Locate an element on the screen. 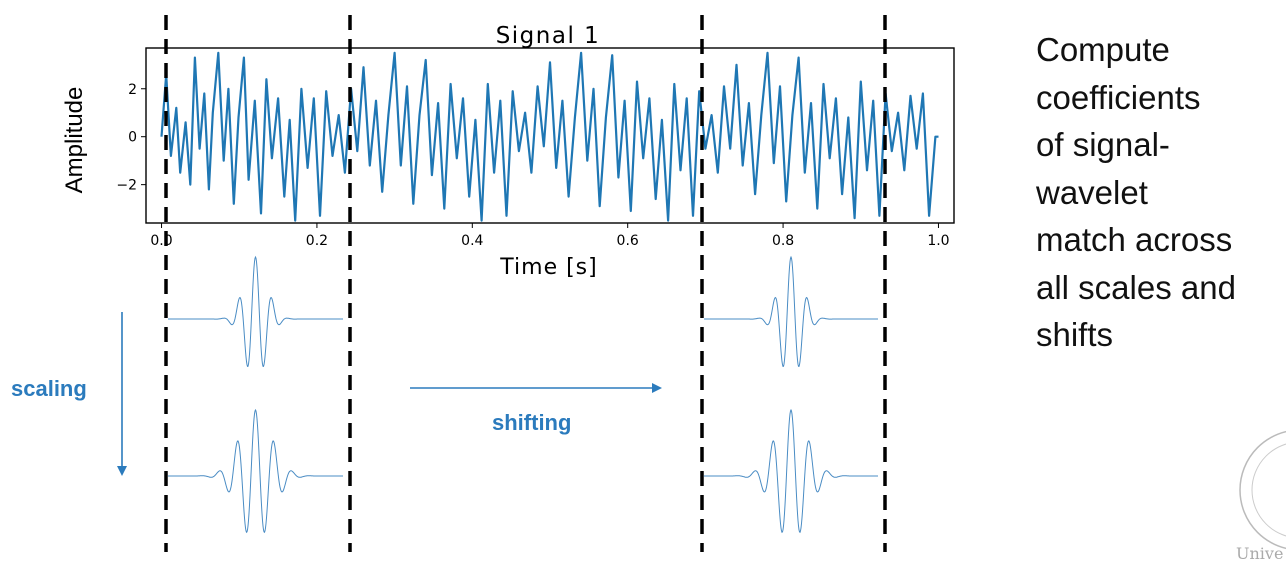 This screenshot has height=564, width=1286. description-line: all scales and is located at coordinates (1136, 287).